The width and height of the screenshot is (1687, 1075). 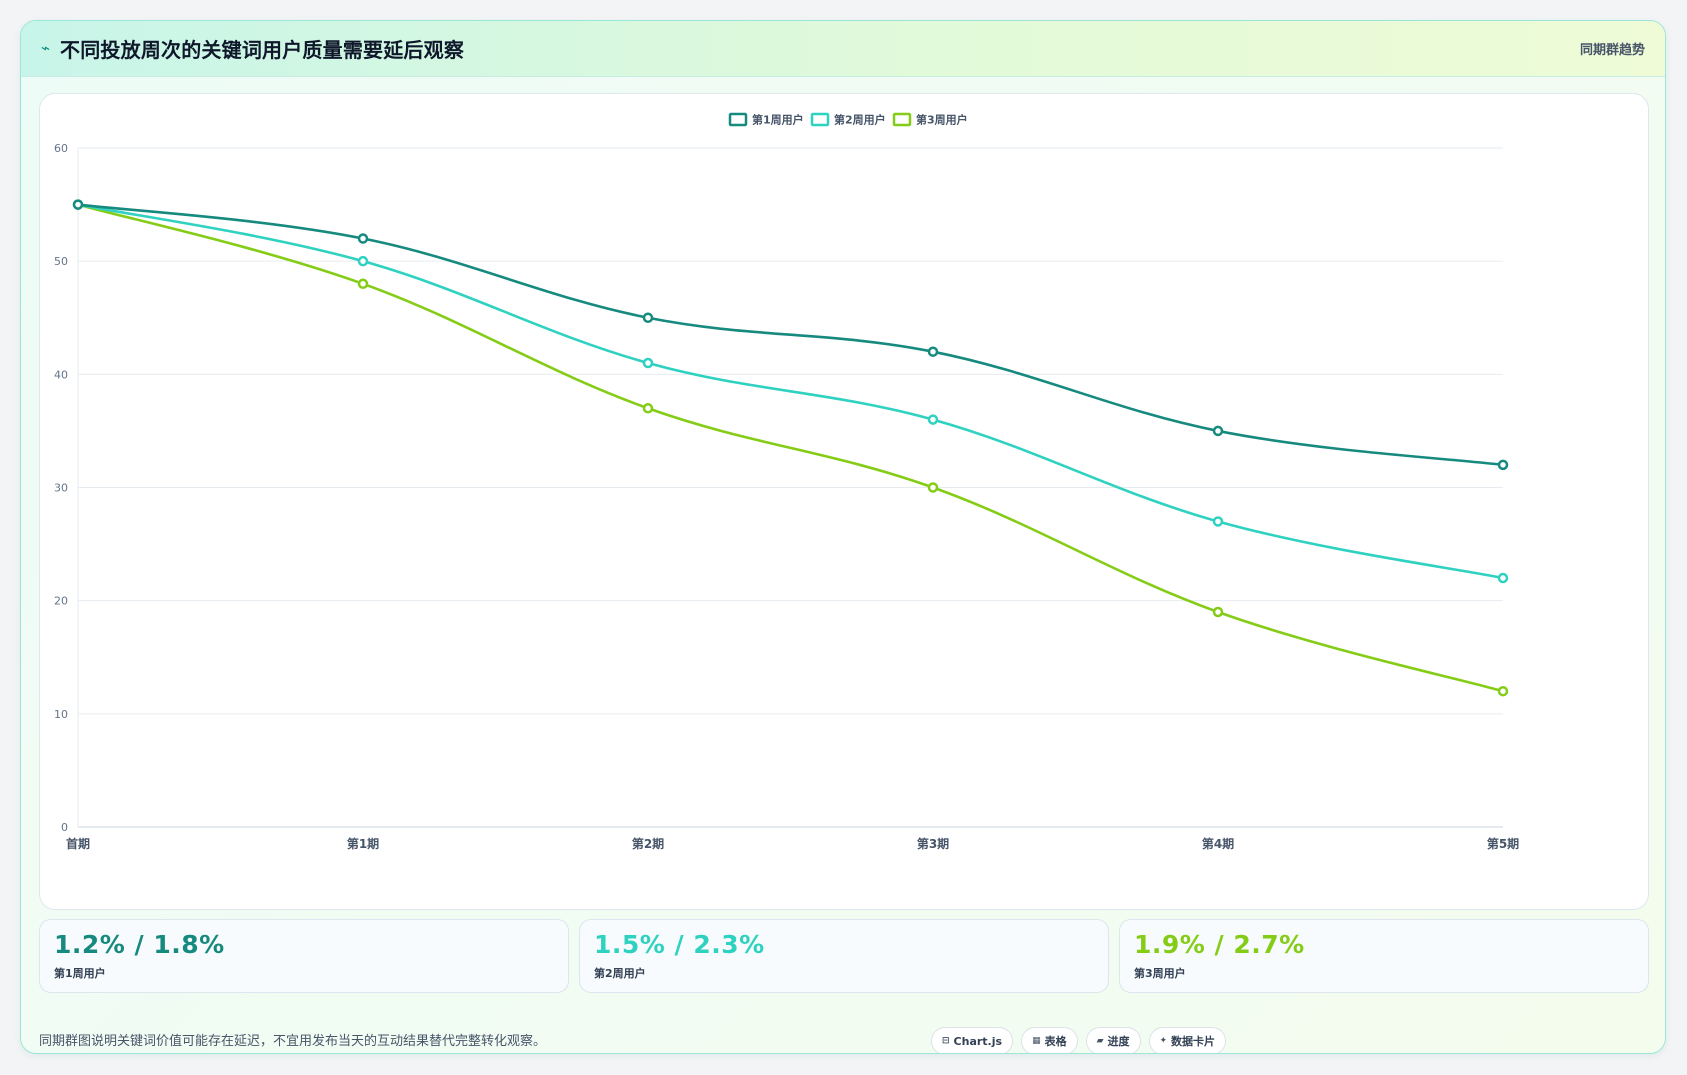 What do you see at coordinates (942, 120) in the screenshot?
I see `legend-label: 第3周用户` at bounding box center [942, 120].